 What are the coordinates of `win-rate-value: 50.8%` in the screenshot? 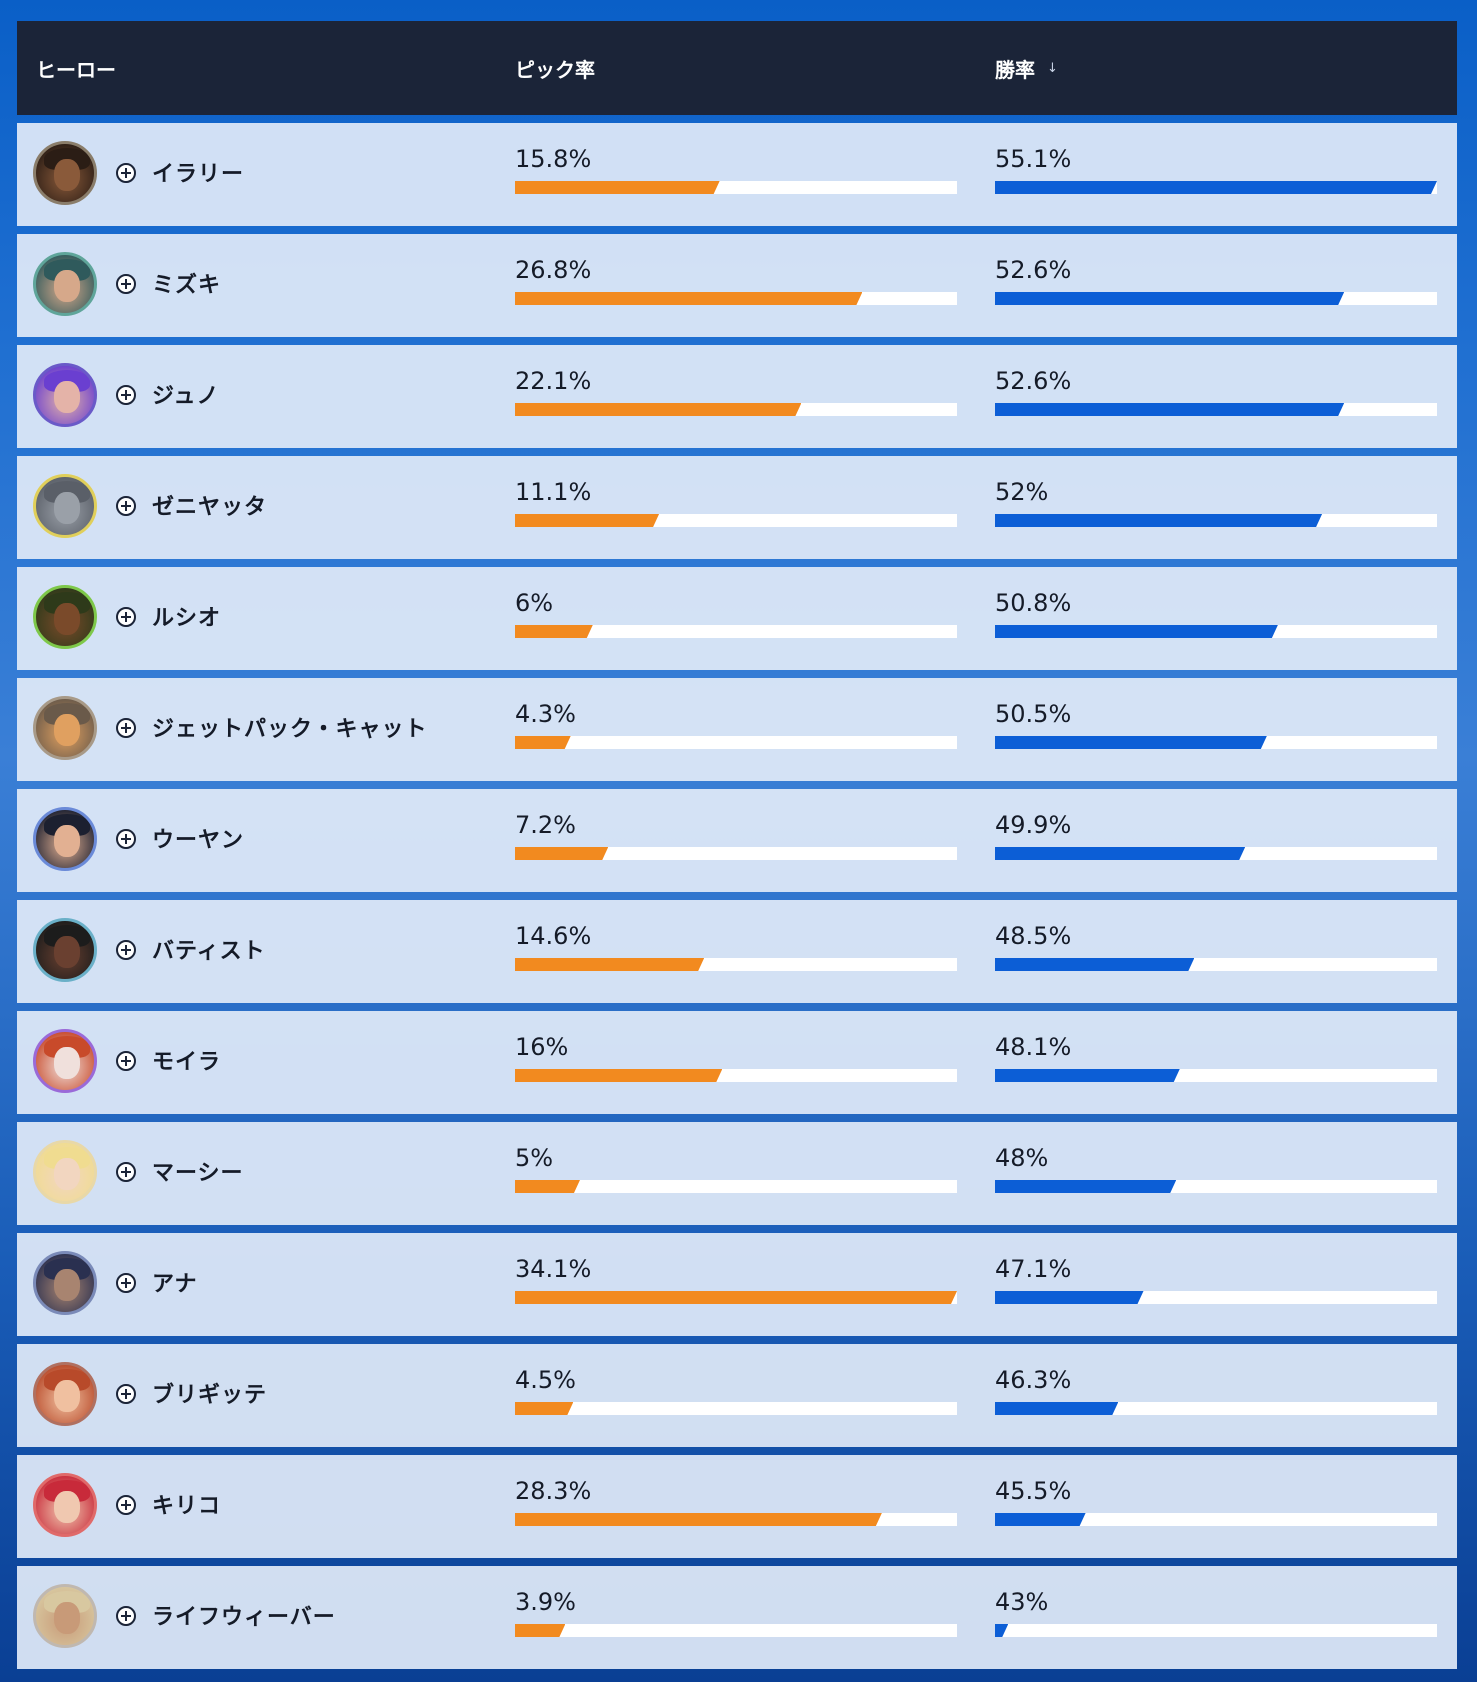 It's located at (1033, 603).